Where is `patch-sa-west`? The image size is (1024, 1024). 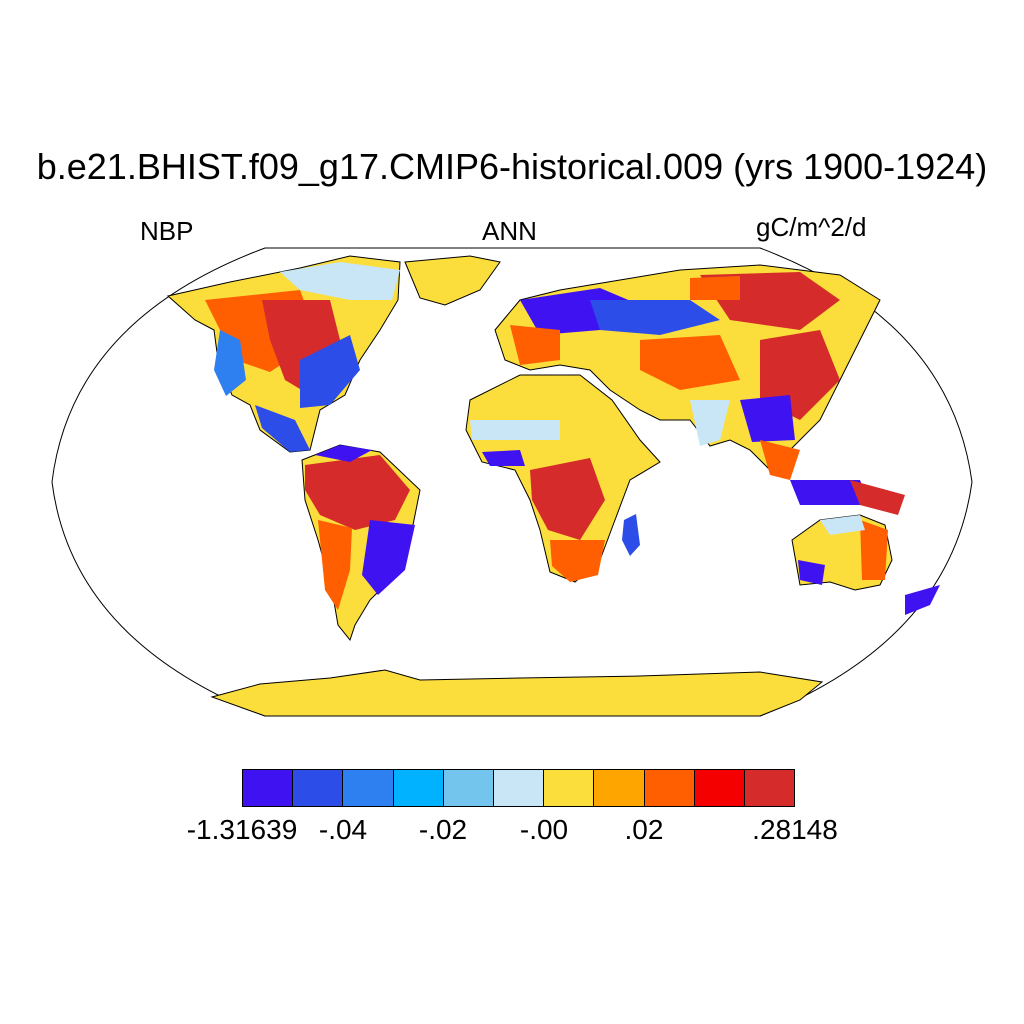
patch-sa-west is located at coordinates (335, 565).